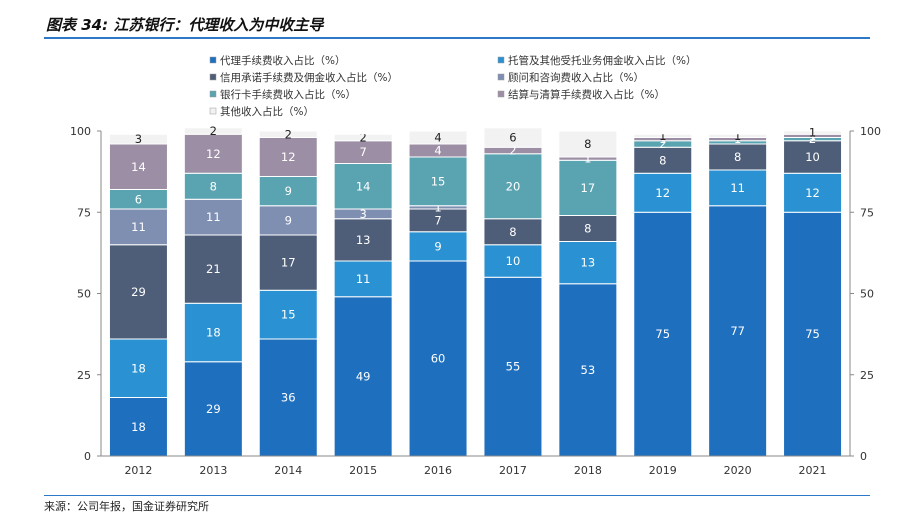 This screenshot has height=514, width=897. What do you see at coordinates (87, 456) in the screenshot?
I see `y-tick-label-left: 0` at bounding box center [87, 456].